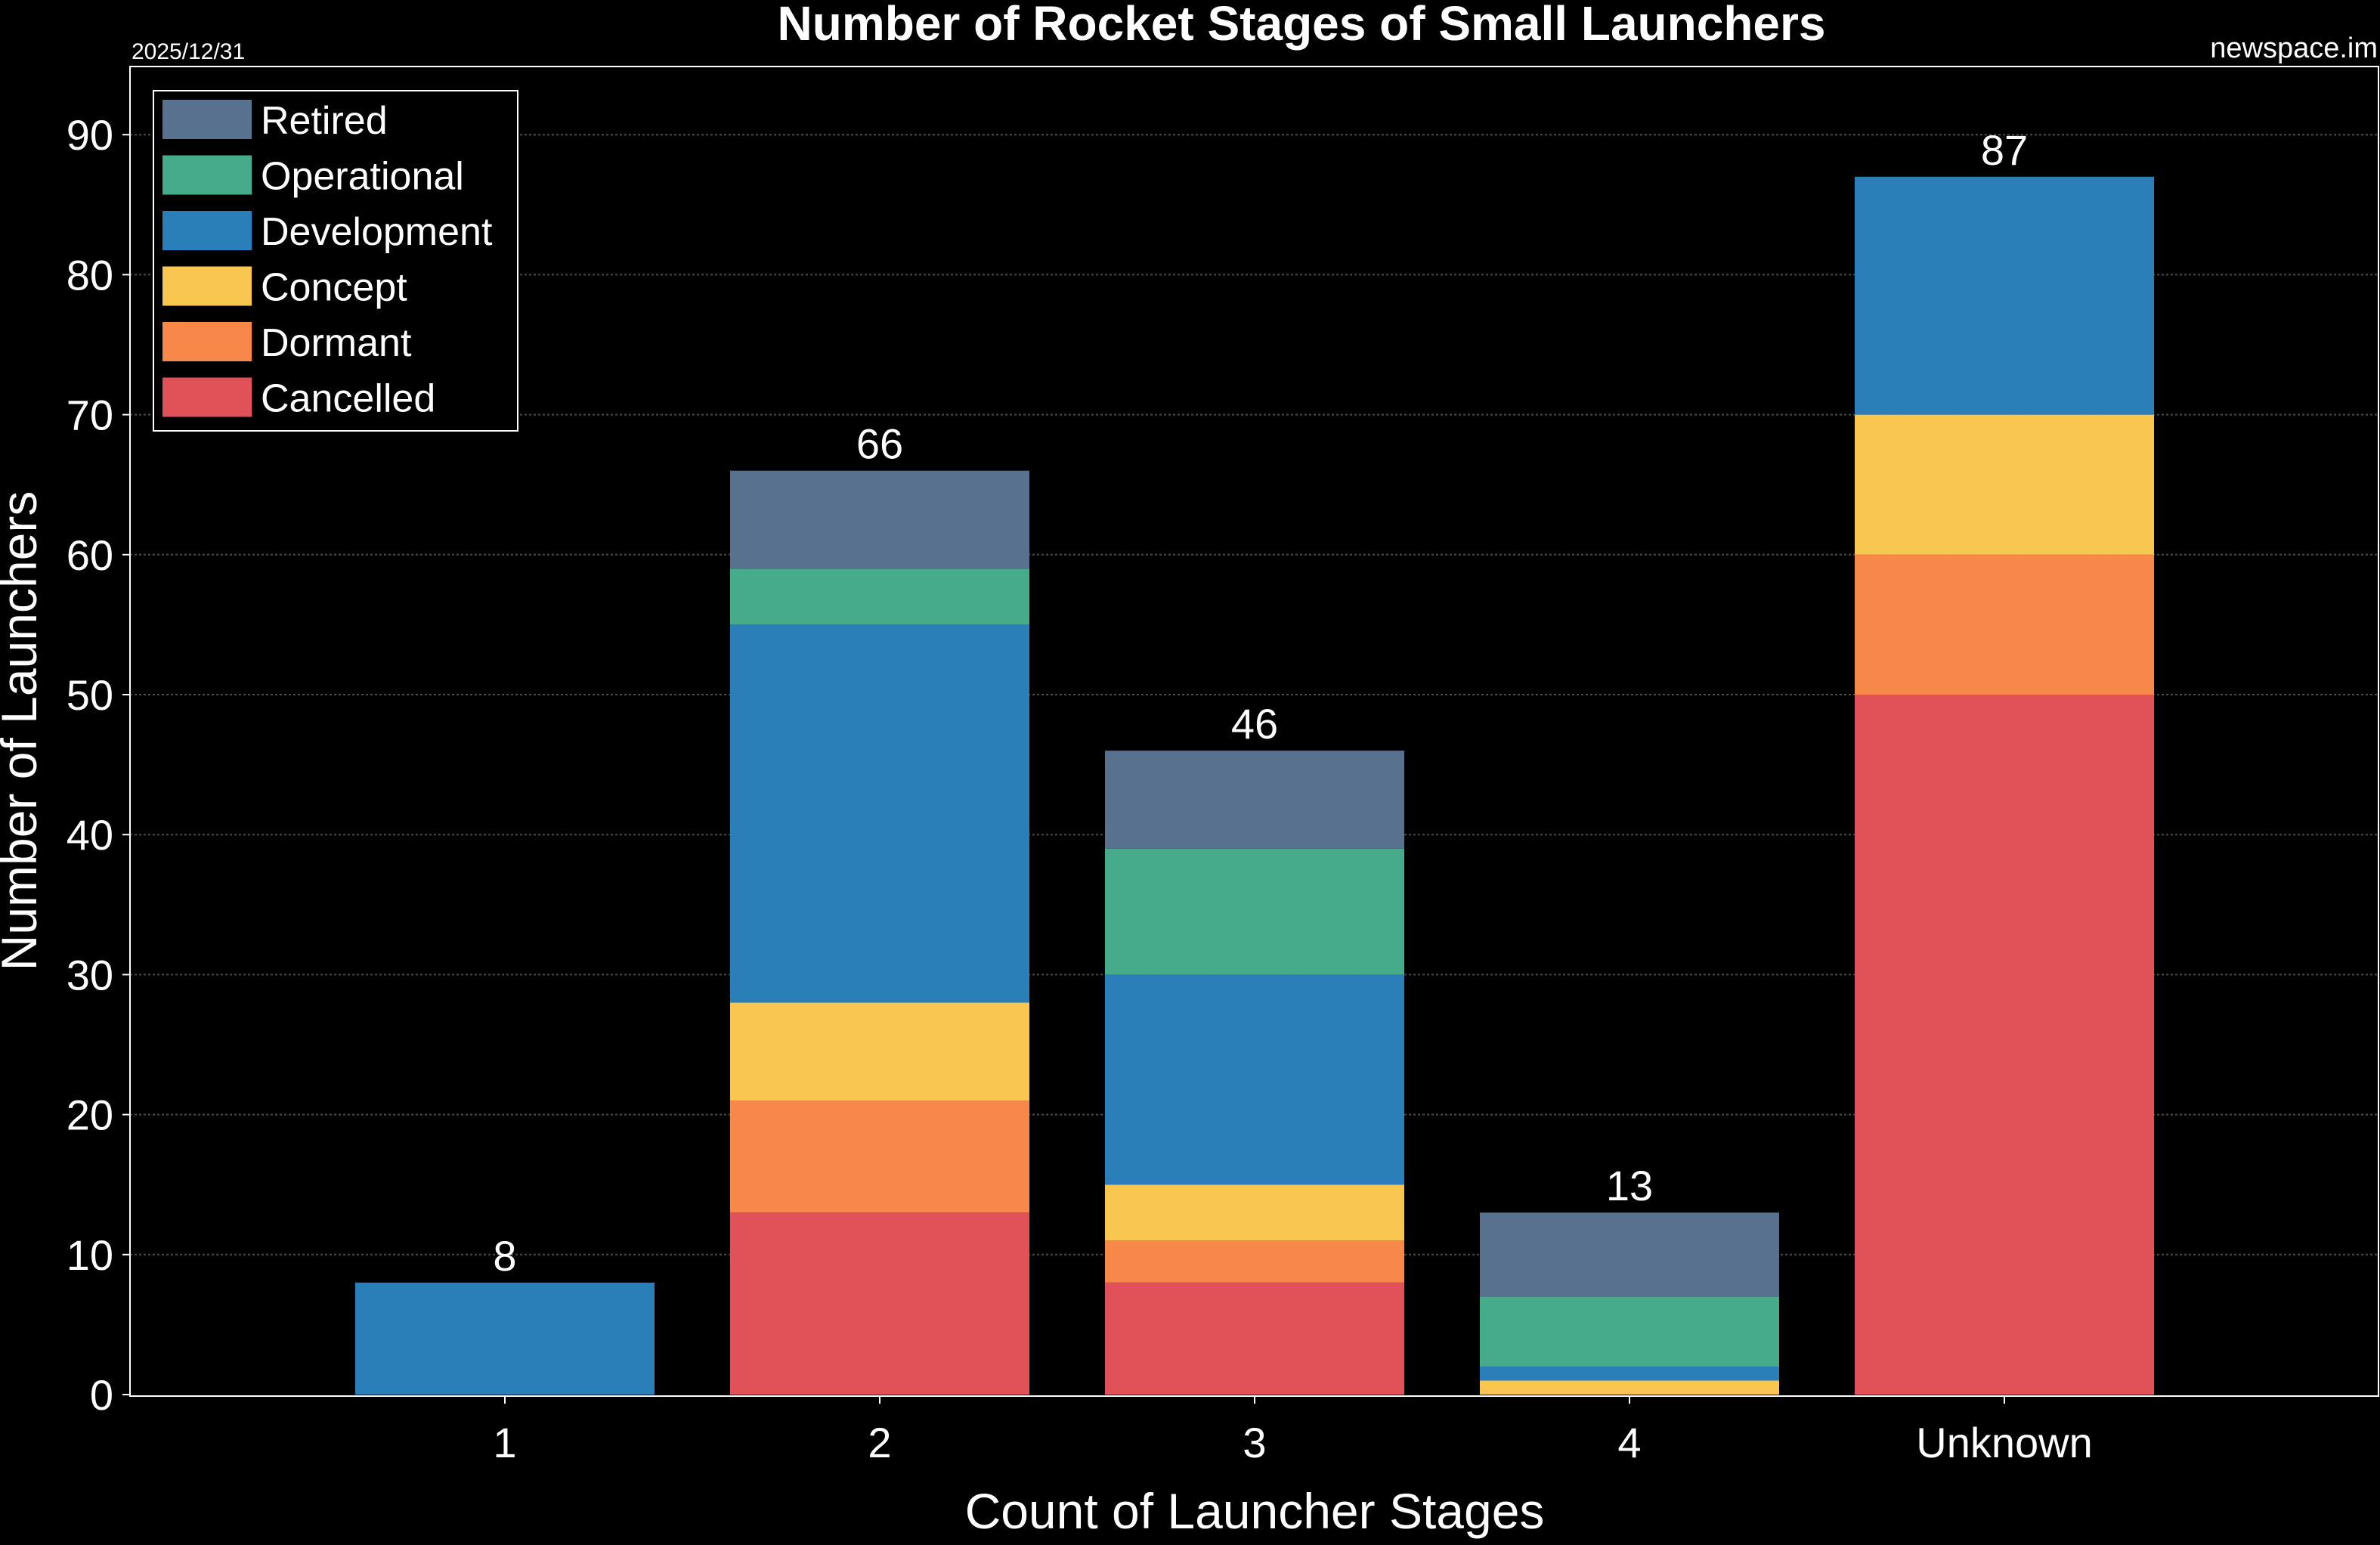 This screenshot has height=1545, width=2380. I want to click on legend-label-dormant: Dormant, so click(336, 343).